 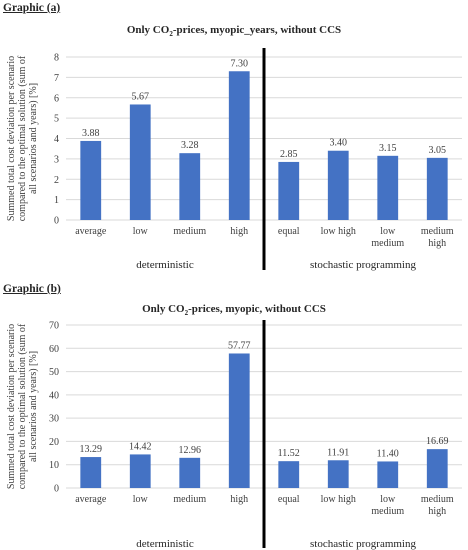 What do you see at coordinates (388, 148) in the screenshot?
I see `data-label: 3.15` at bounding box center [388, 148].